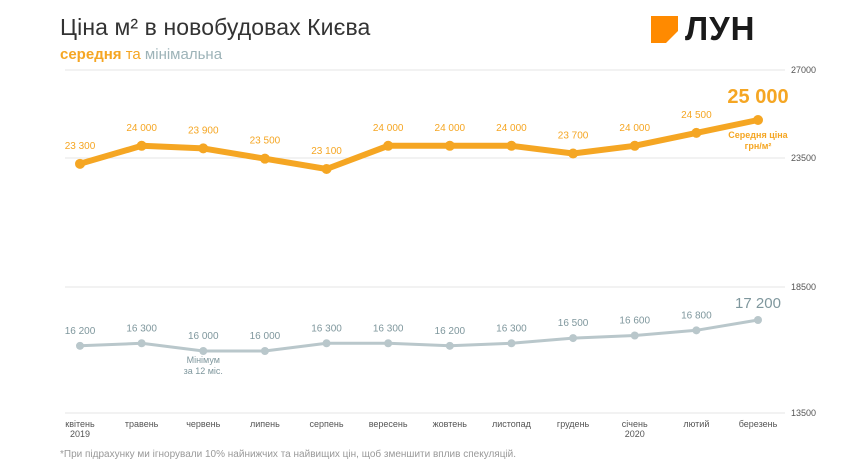 This screenshot has width=850, height=473. I want to click on series-line-average, so click(419, 144).